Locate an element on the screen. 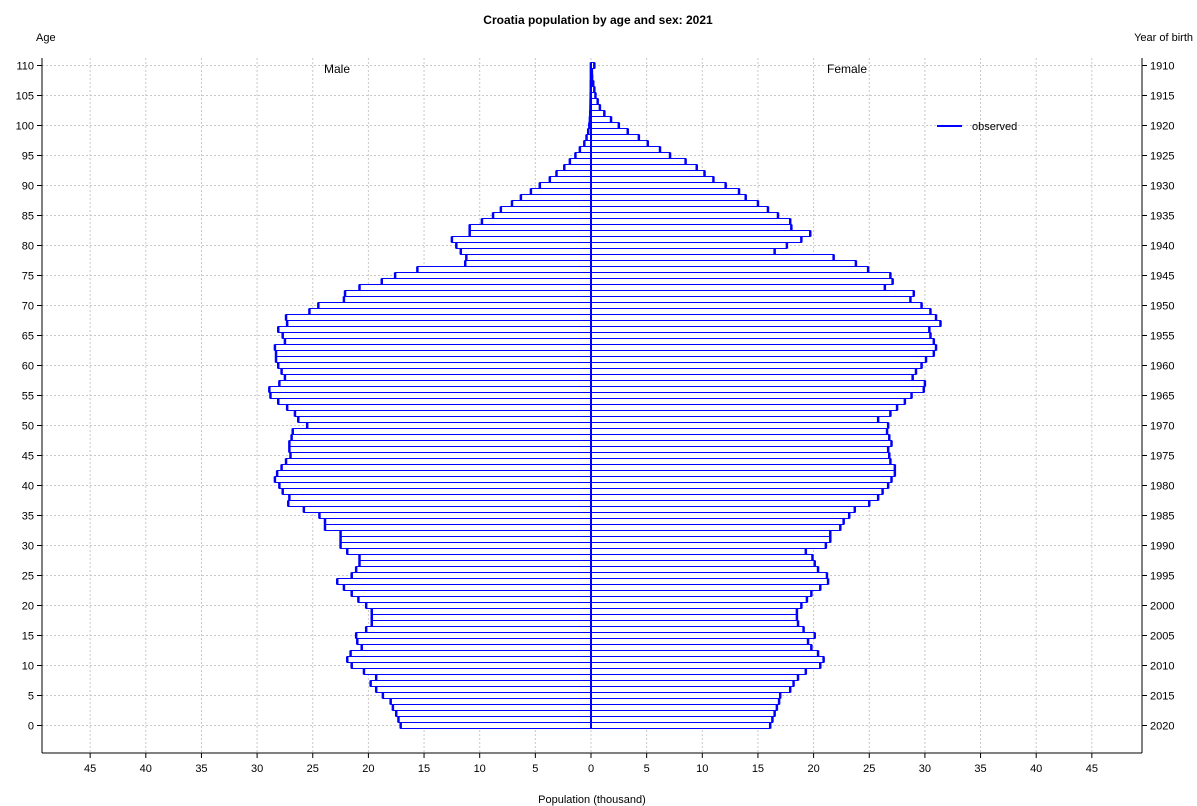  year-tick-label: 1915 is located at coordinates (1162, 97).